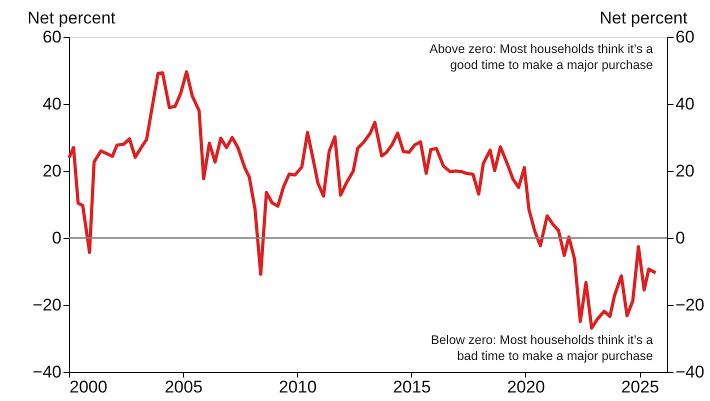 The width and height of the screenshot is (710, 401). What do you see at coordinates (526, 387) in the screenshot?
I see `x-tick-label: 2020` at bounding box center [526, 387].